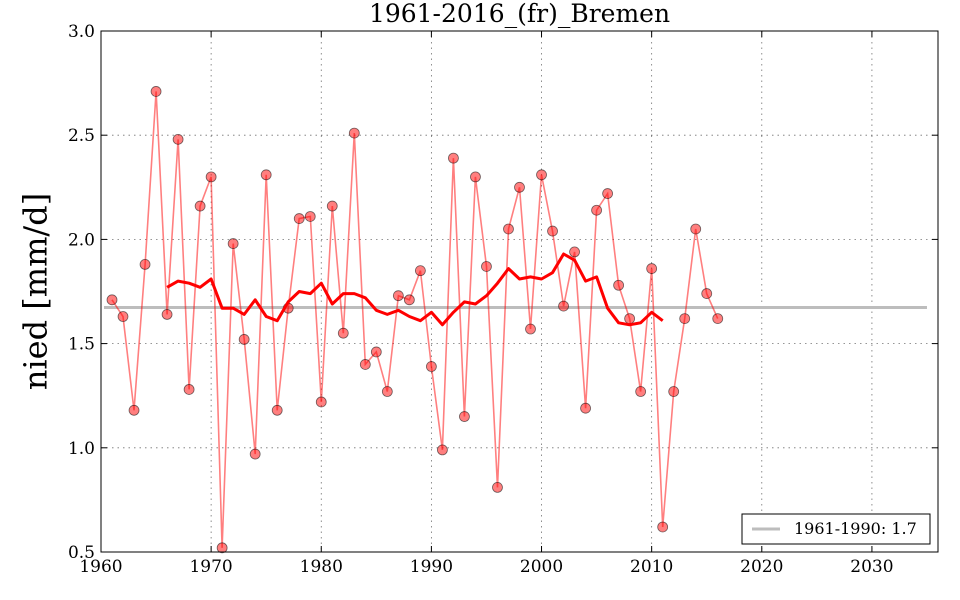 The width and height of the screenshot is (960, 600). Describe the element at coordinates (81, 345) in the screenshot. I see `y-tick-label: 1.5` at that location.